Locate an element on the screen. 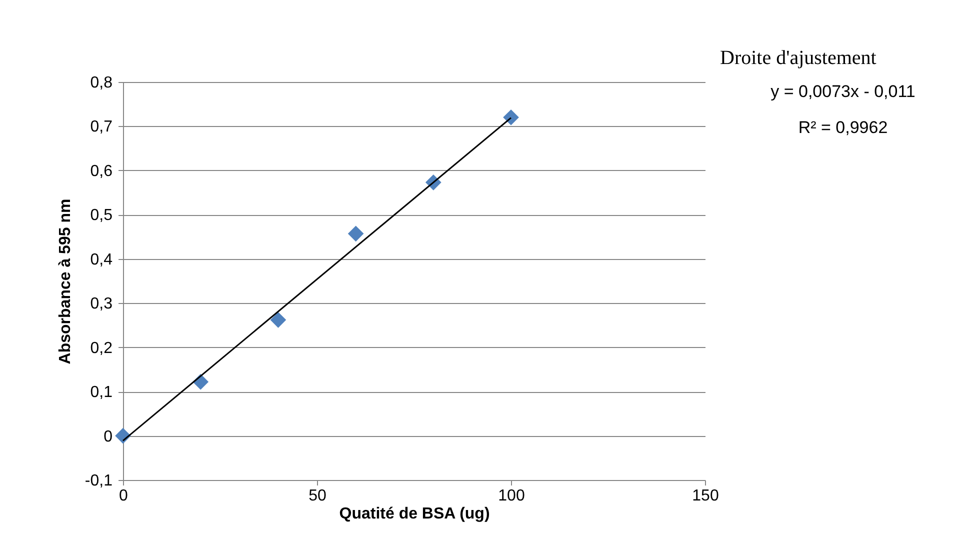 Image resolution: width=959 pixels, height=533 pixels. text: y = 0,0073x - 0,011 is located at coordinates (843, 91).